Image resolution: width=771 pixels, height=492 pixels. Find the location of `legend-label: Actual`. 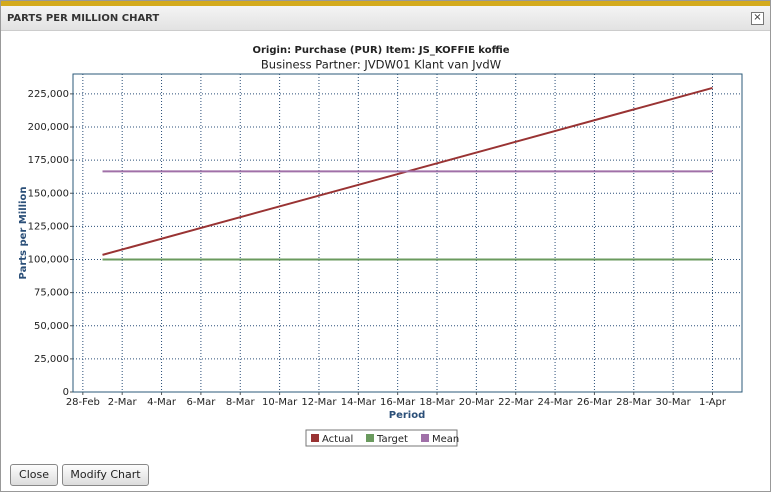

legend-label: Actual is located at coordinates (337, 439).